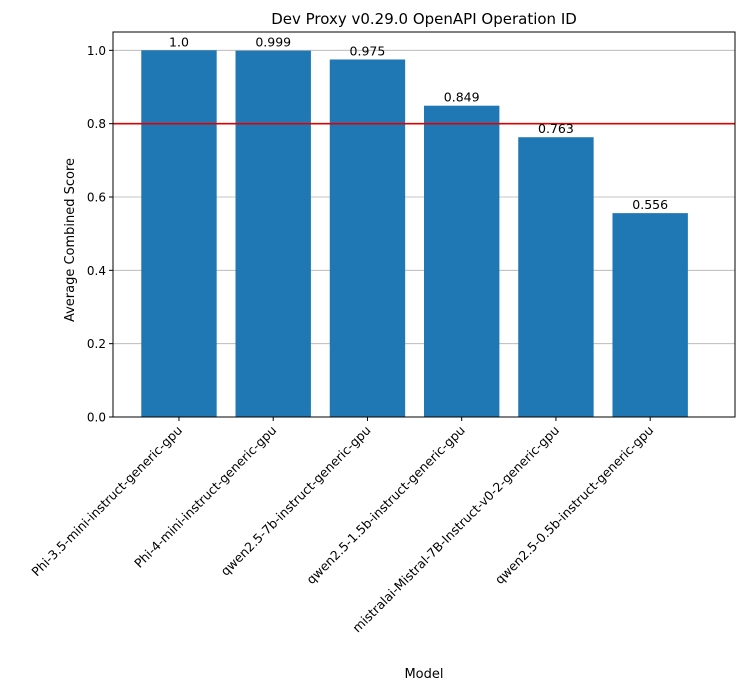 The image size is (744, 694). I want to click on x-tick-label: Phi-3.5-mini-instruct-generic-gpu, so click(106, 501).